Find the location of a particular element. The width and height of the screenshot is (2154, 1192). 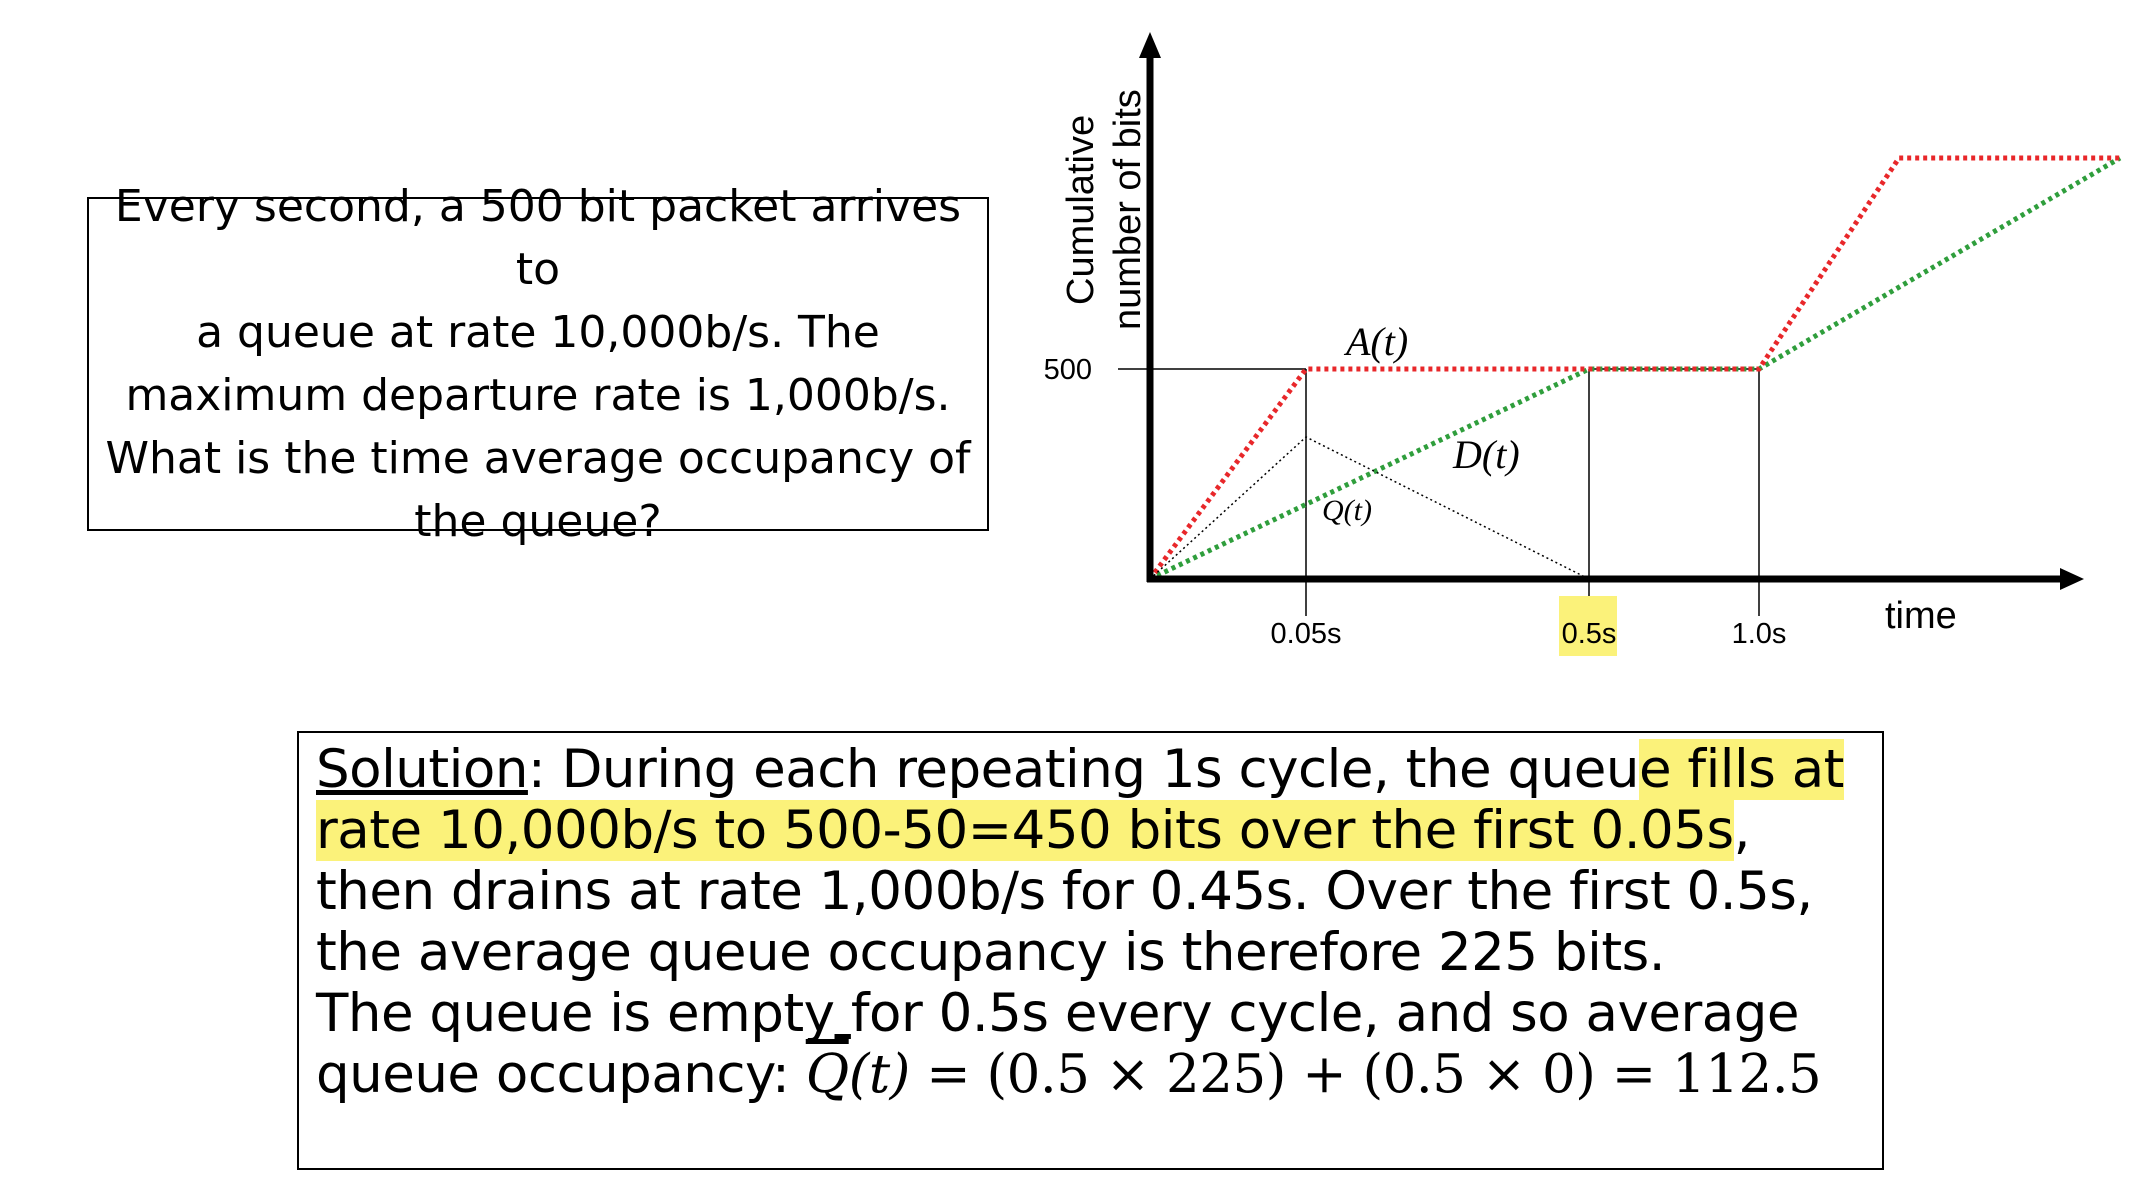

x-axis-title: time is located at coordinates (1921, 616).